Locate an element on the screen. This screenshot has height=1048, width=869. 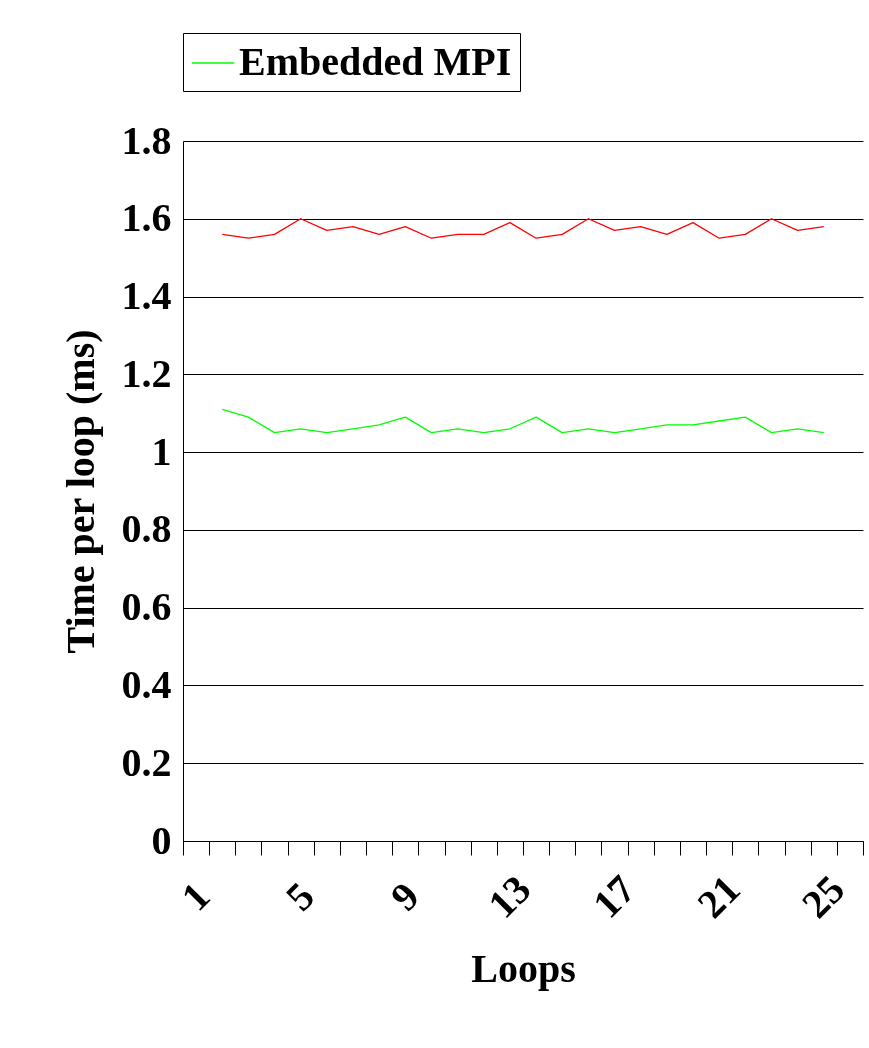
legend-label: Embedded MPI is located at coordinates (375, 61).